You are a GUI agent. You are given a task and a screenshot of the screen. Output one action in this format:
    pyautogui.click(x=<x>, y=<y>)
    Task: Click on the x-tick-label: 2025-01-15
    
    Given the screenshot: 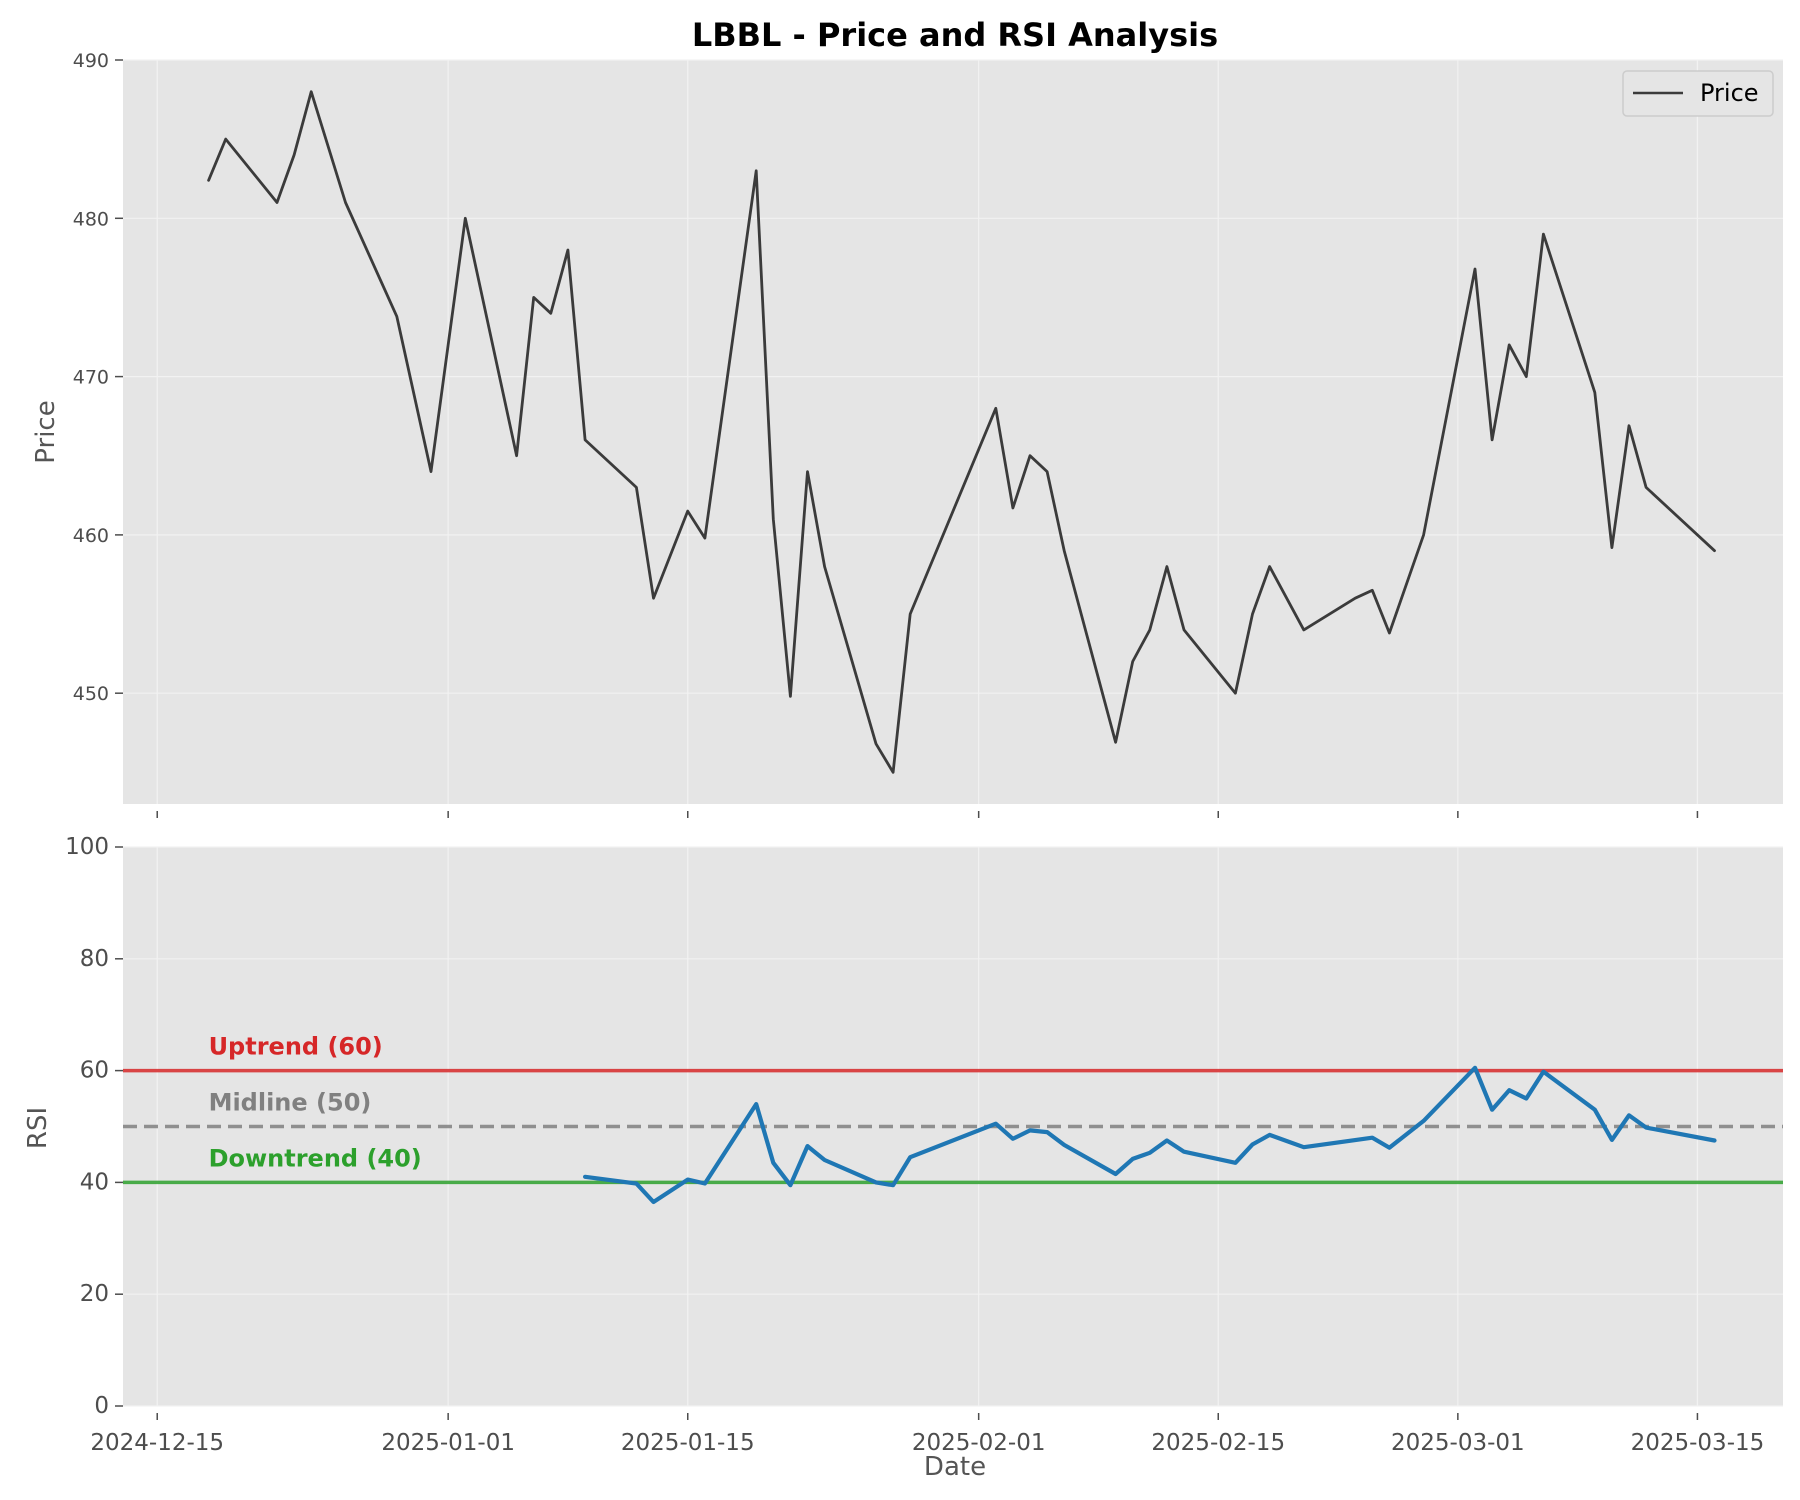 What is the action you would take?
    pyautogui.click(x=688, y=1443)
    